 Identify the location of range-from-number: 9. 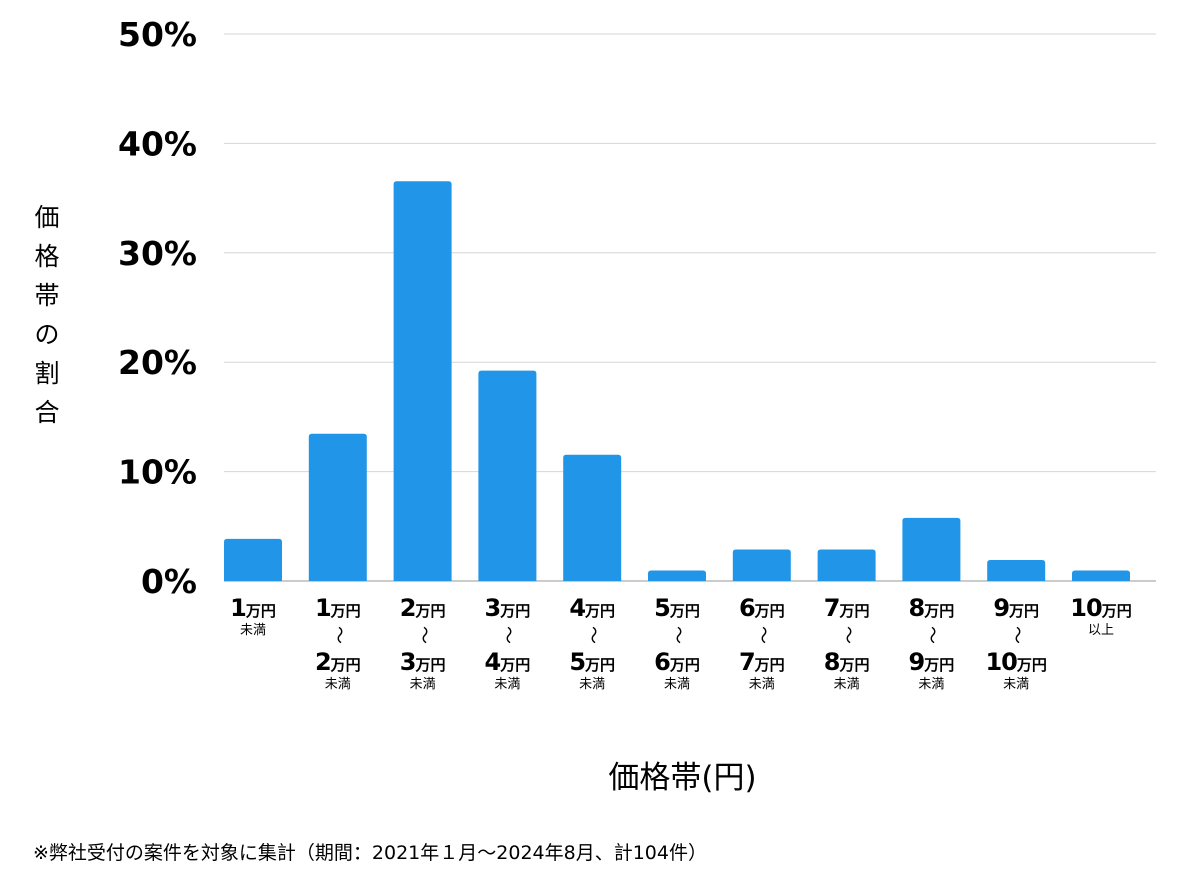
(1001, 608).